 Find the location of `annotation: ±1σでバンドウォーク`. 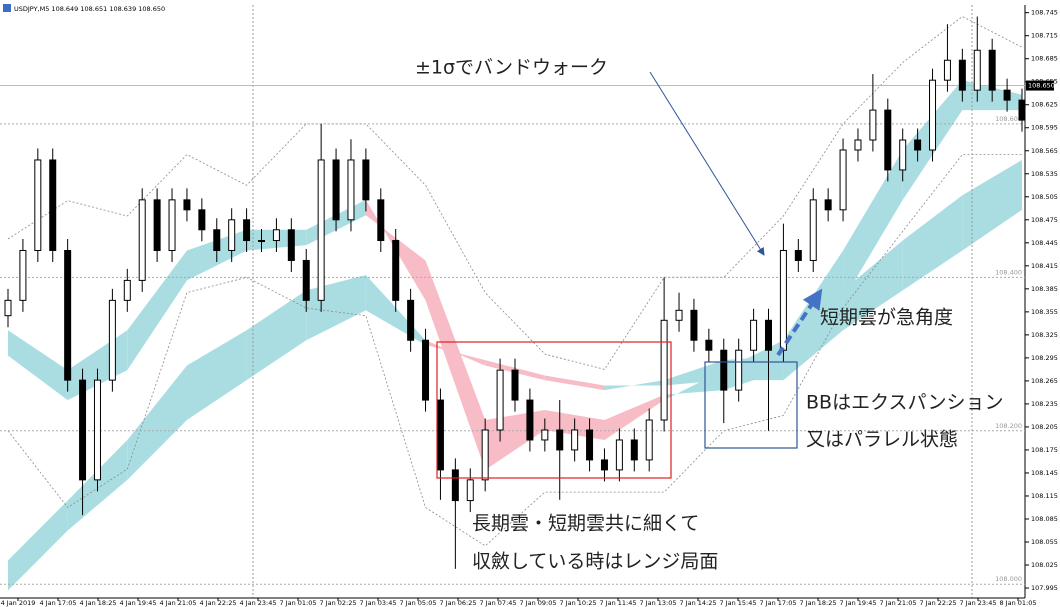

annotation: ±1σでバンドウォーク is located at coordinates (511, 68).